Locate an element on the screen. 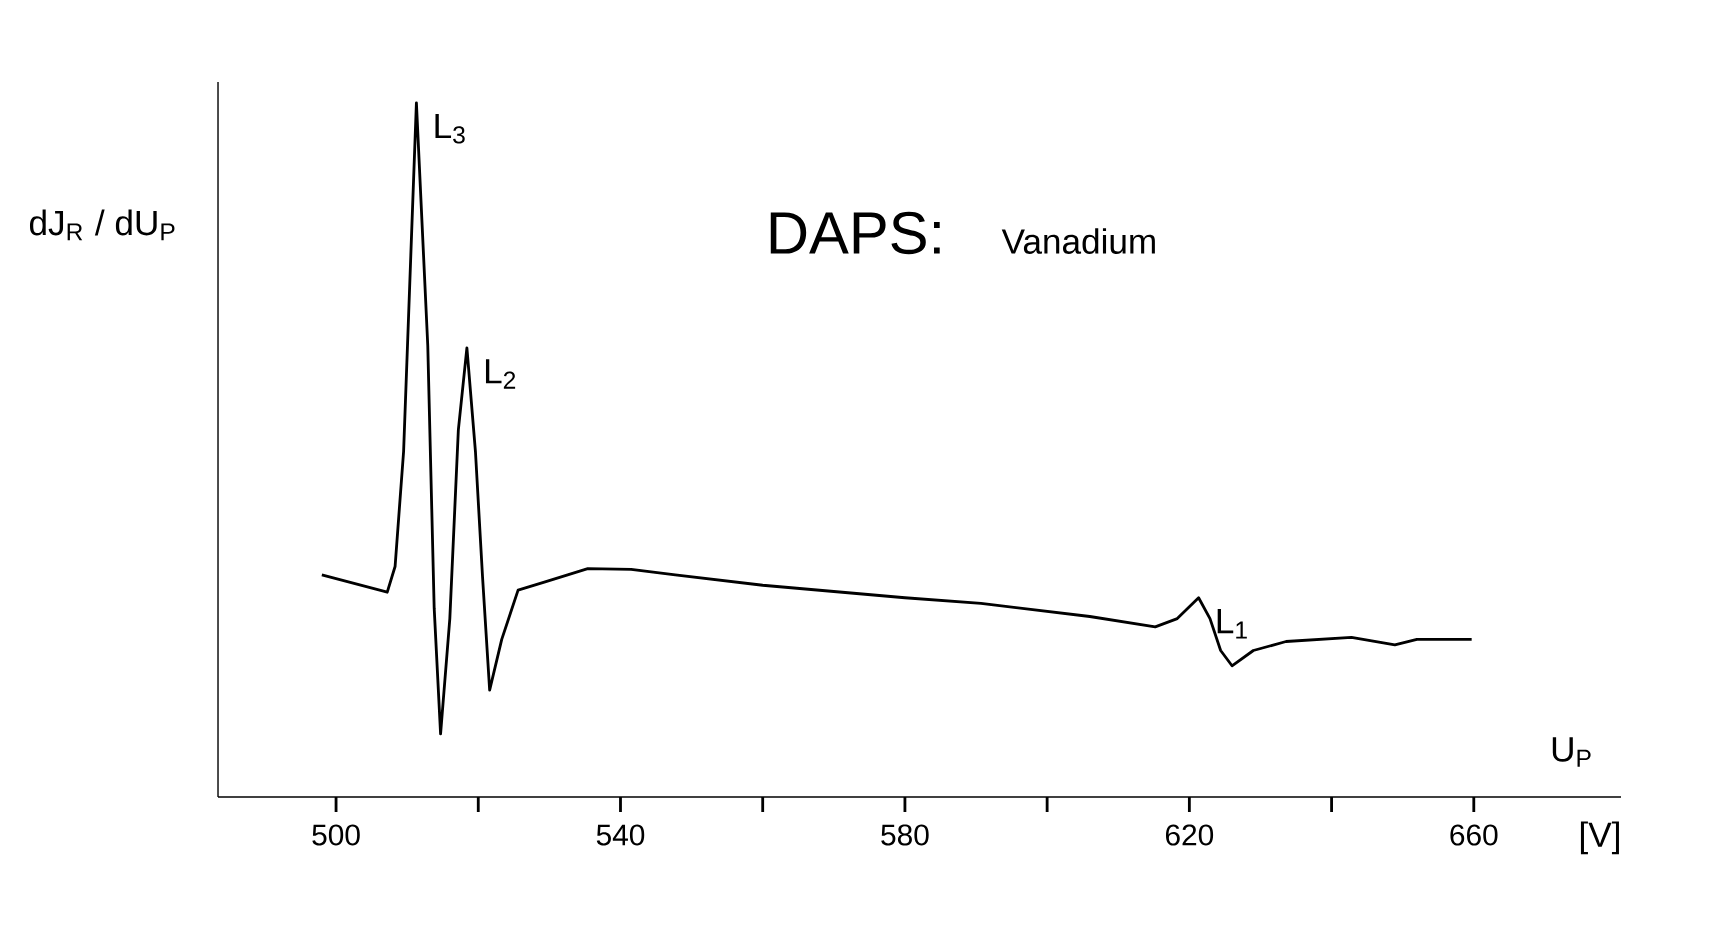  text: [V] is located at coordinates (1599, 838).